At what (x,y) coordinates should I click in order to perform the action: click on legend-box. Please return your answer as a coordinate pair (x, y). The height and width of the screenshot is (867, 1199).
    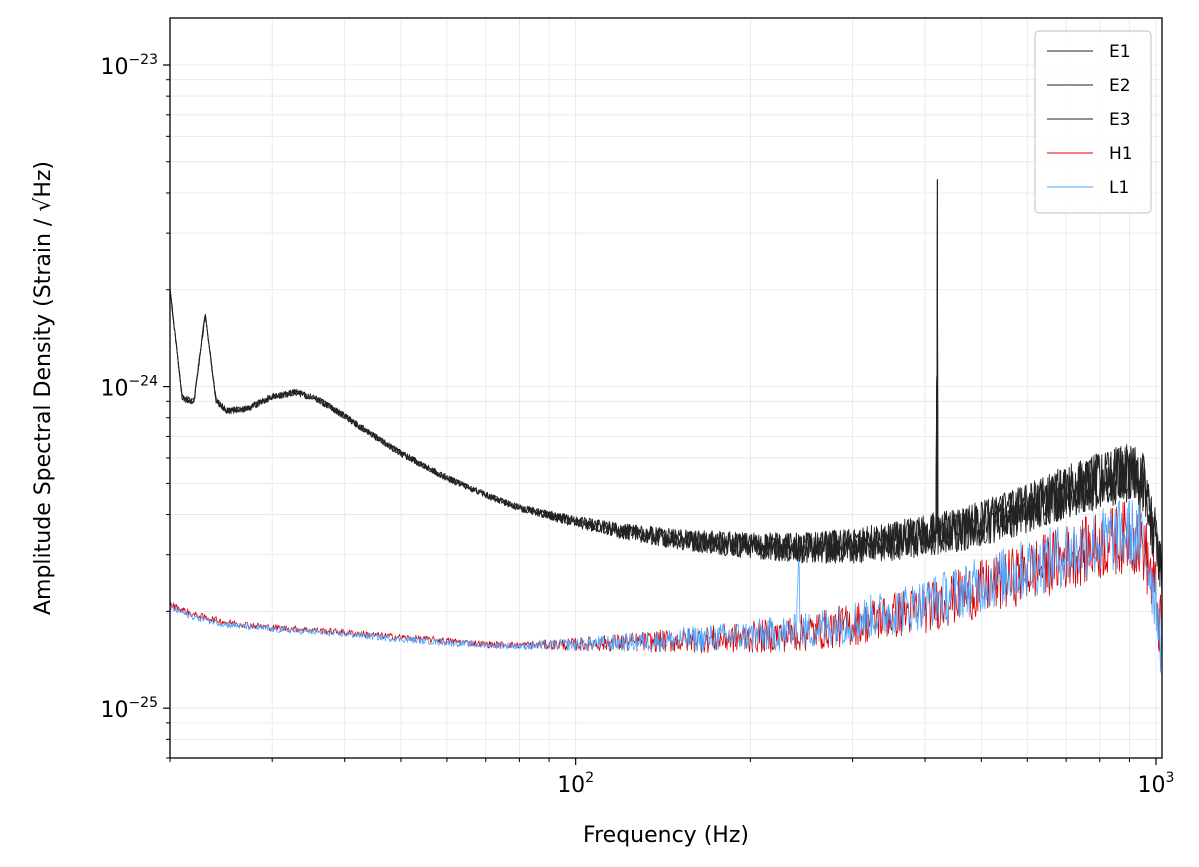
    Looking at the image, I should click on (1093, 122).